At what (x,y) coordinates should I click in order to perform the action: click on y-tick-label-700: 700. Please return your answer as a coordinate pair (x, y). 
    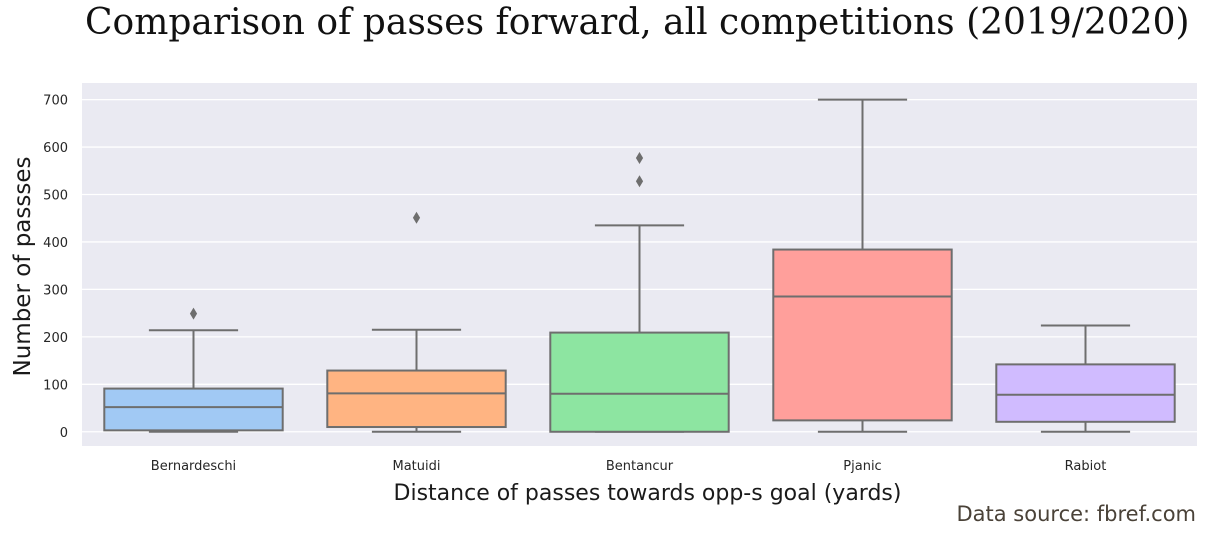
    Looking at the image, I should click on (55, 101).